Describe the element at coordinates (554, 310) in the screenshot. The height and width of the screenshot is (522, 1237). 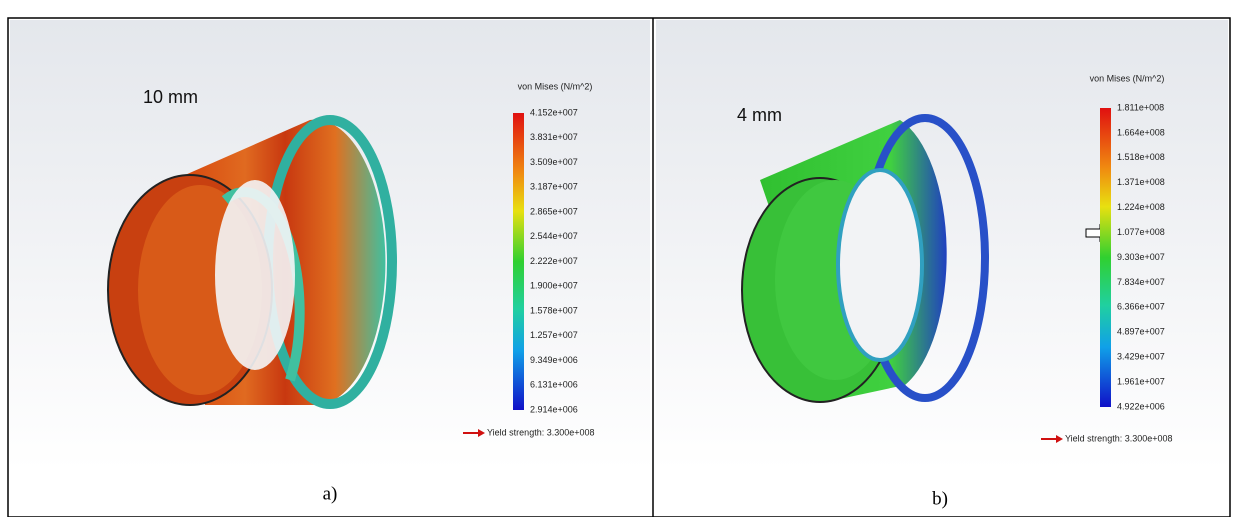
I see `legend-tick: 1.578e+007` at that location.